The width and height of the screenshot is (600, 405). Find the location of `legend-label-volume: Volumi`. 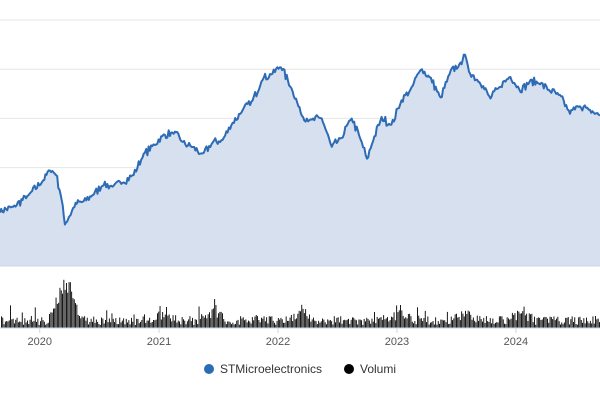

legend-label-volume: Volumi is located at coordinates (378, 369).